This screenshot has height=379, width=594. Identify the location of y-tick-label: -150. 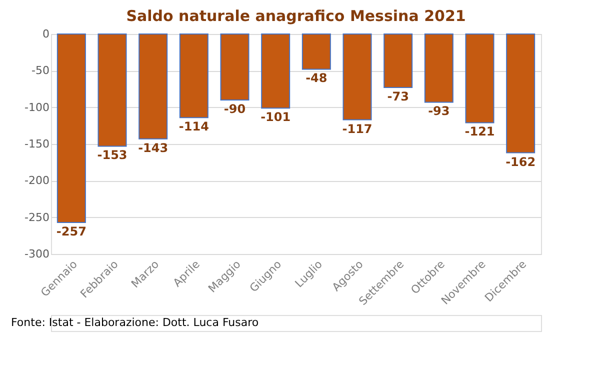
(37, 144).